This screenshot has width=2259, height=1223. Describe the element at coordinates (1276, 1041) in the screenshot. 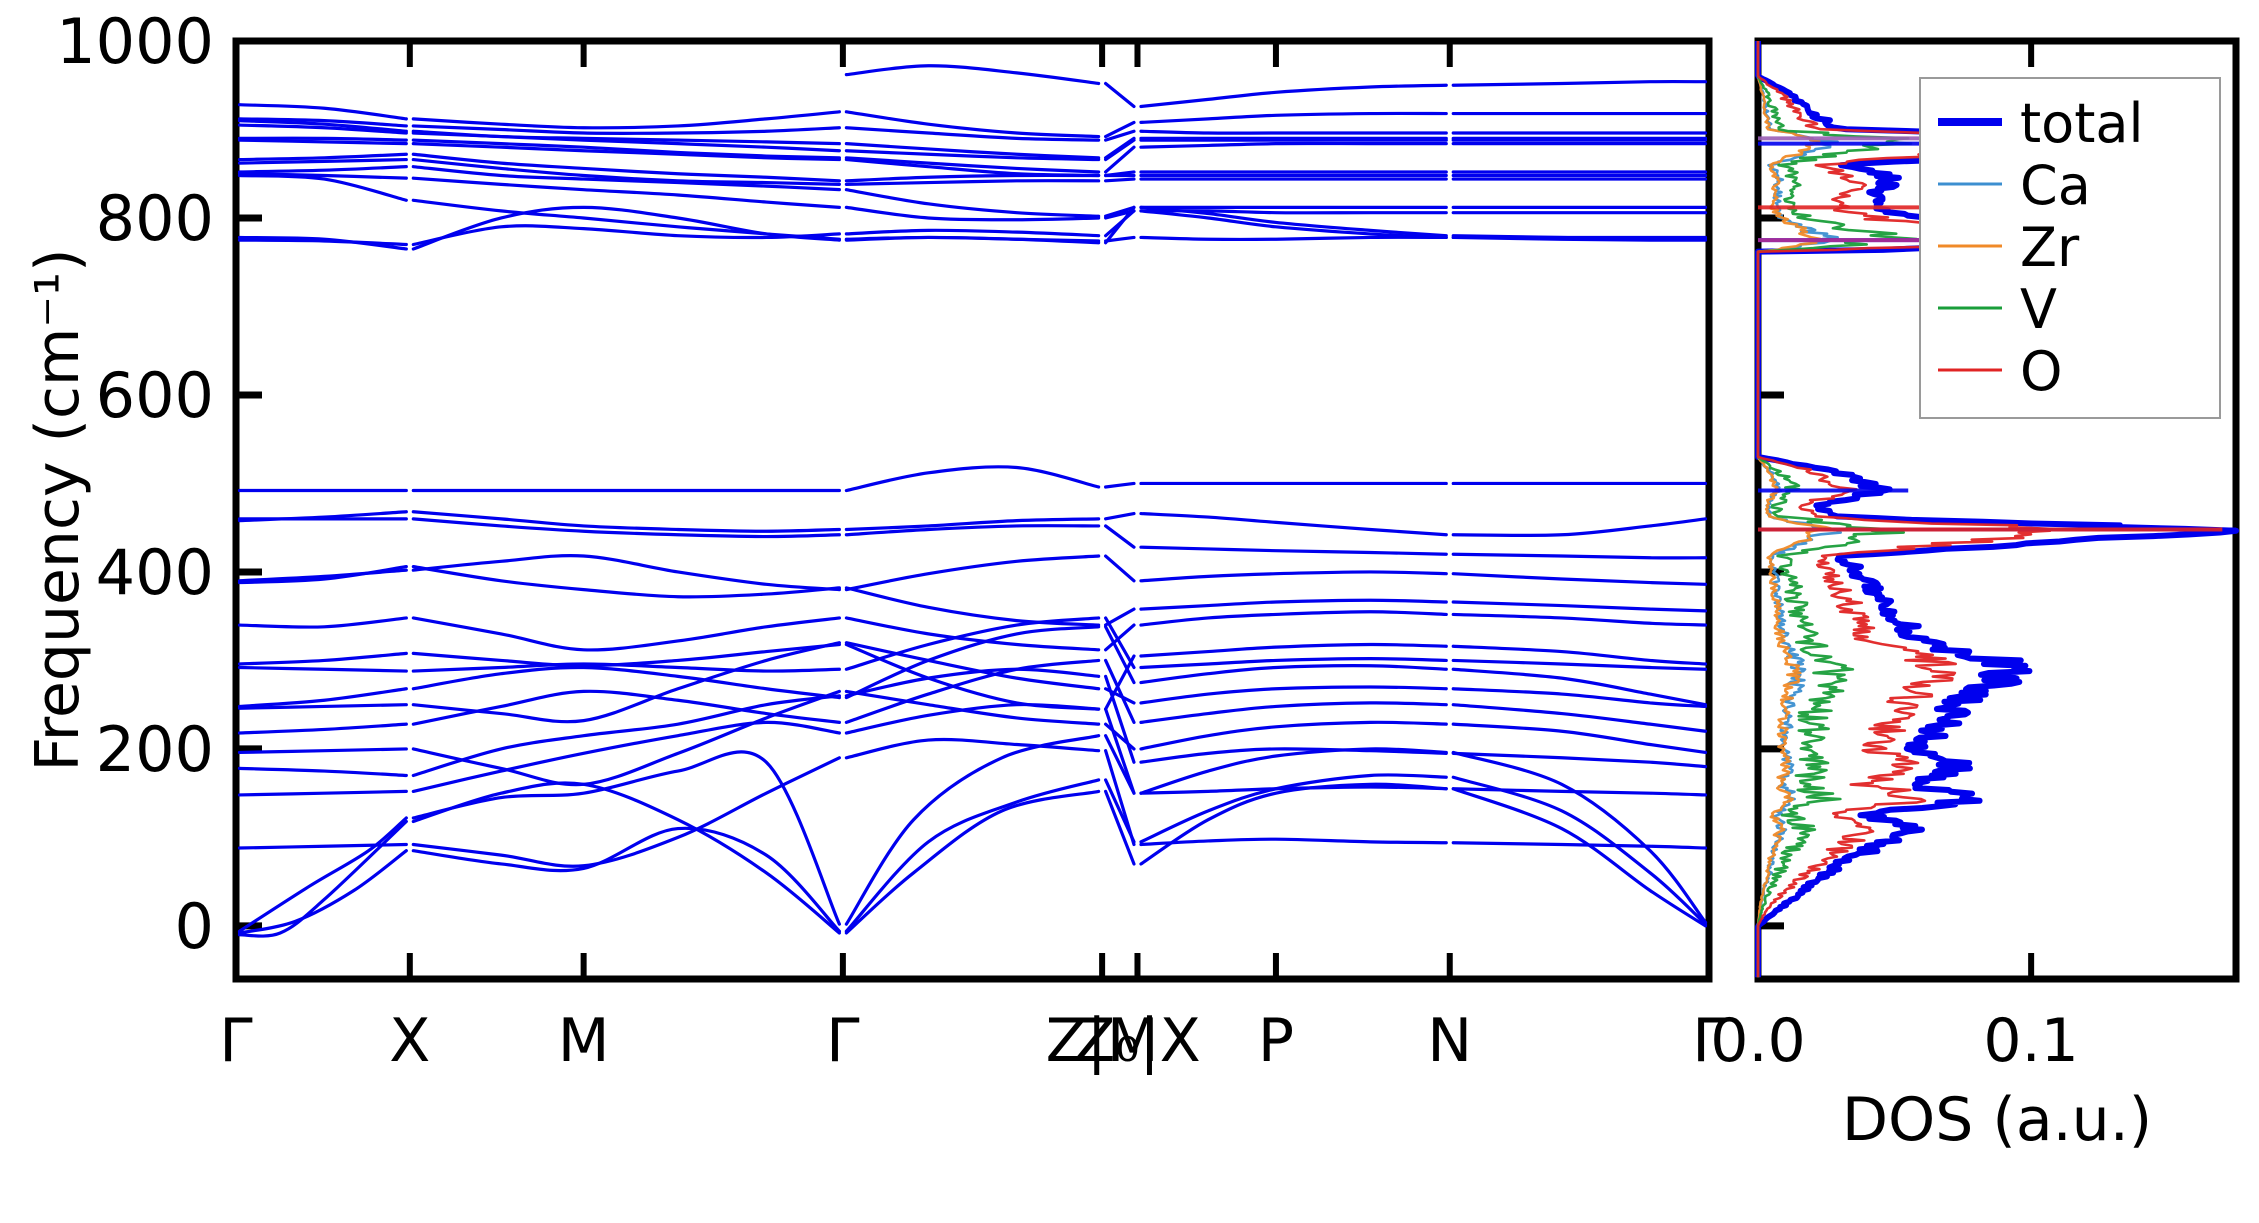

I see `x-tick-label: P` at that location.